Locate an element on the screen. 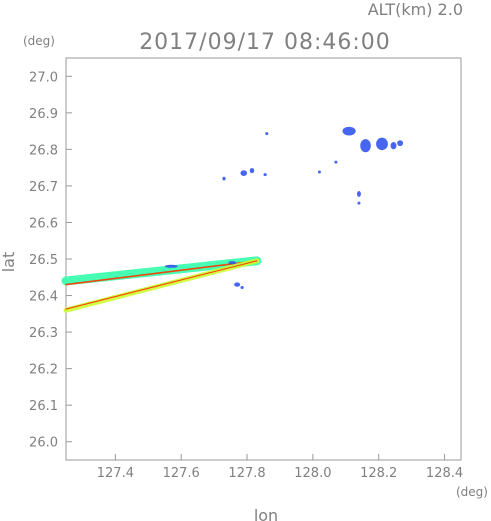  chart-title: 2017/09/17 08:46:00 is located at coordinates (265, 42).